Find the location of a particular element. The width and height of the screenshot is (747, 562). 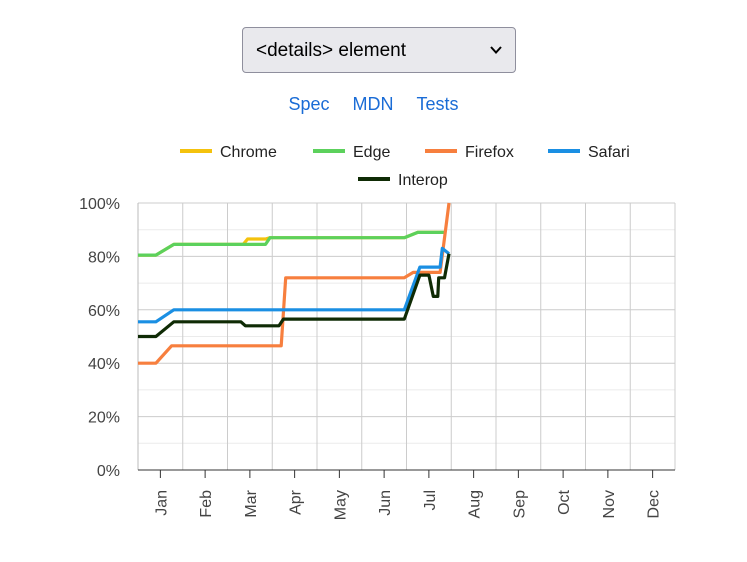

series-line-safari is located at coordinates (294, 285).